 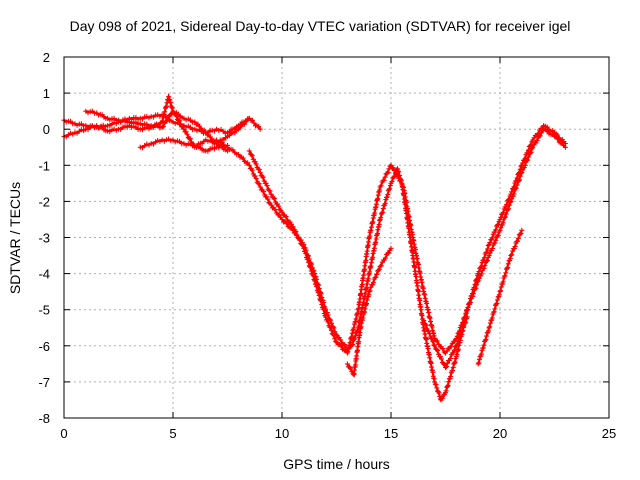 What do you see at coordinates (282, 433) in the screenshot?
I see `x-tick-label: 10` at bounding box center [282, 433].